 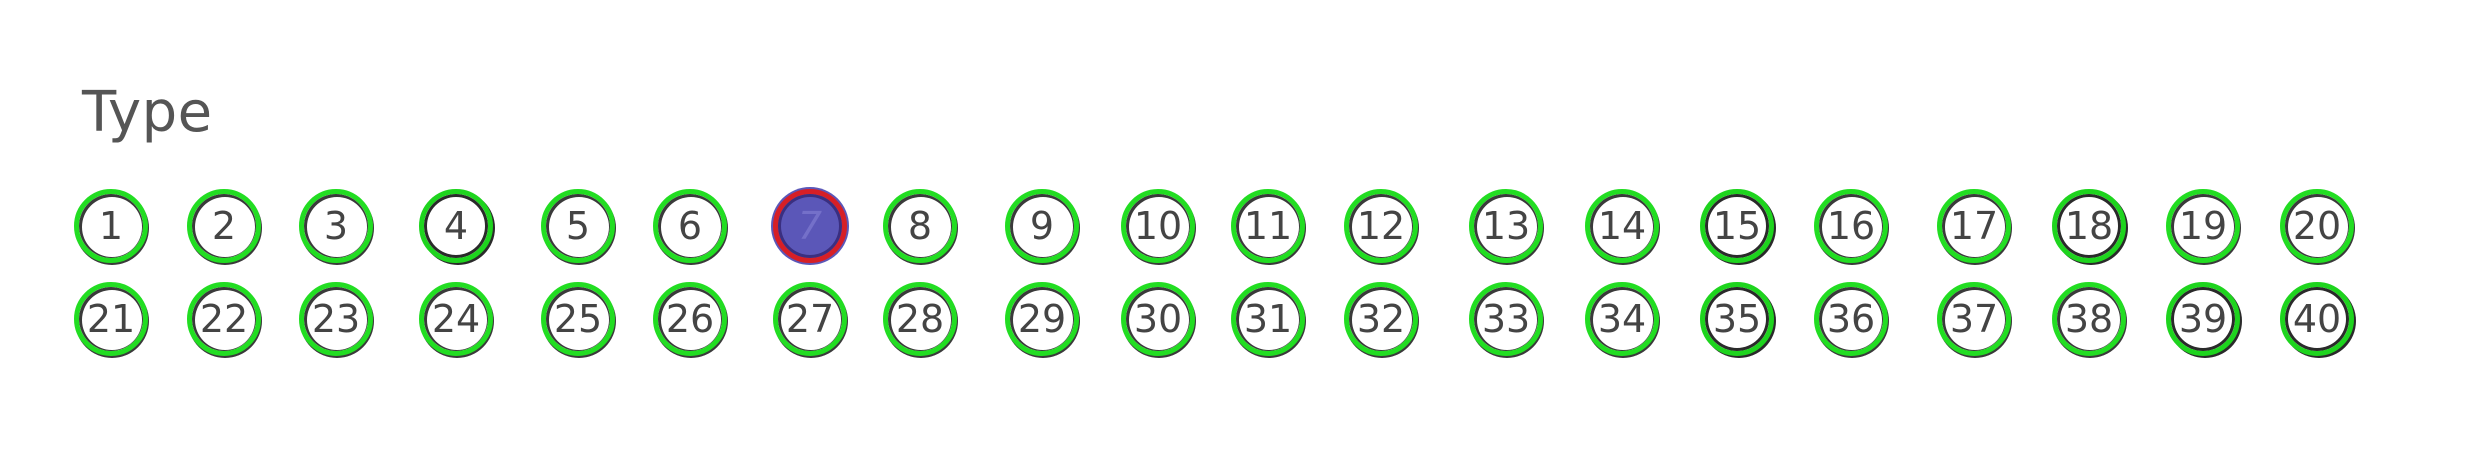 I want to click on type-option-24: 24, so click(x=456, y=319).